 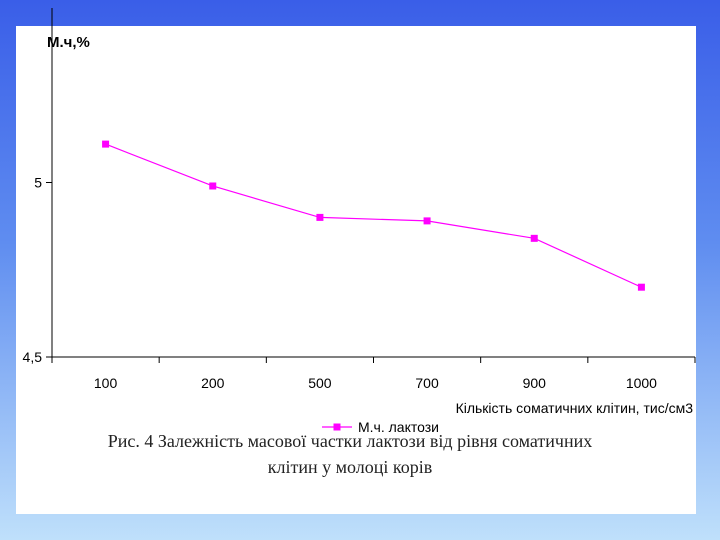 What do you see at coordinates (213, 383) in the screenshot?
I see `x-tick-label: 200` at bounding box center [213, 383].